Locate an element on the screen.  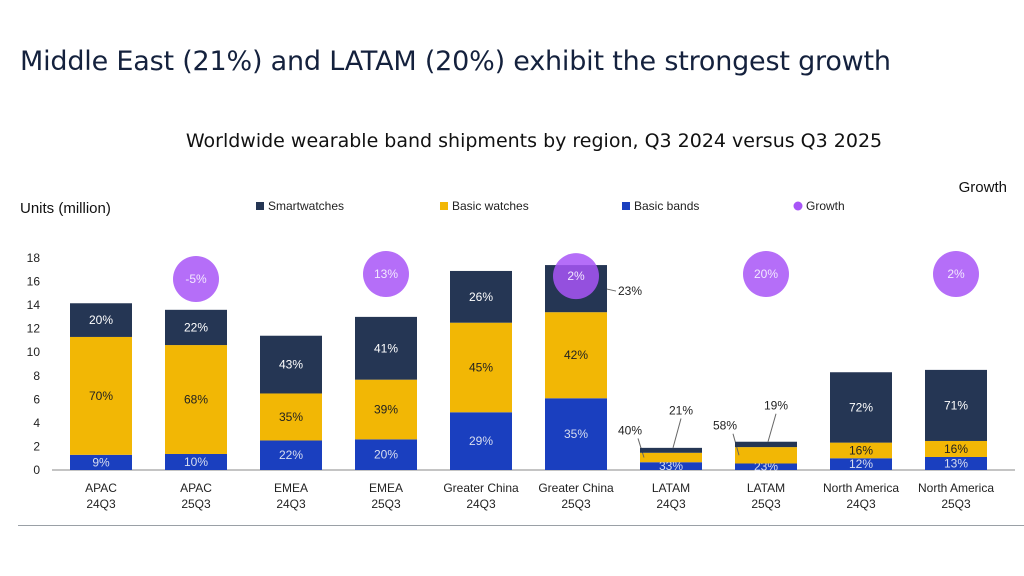
data-label-basic-watches: 39% is located at coordinates (386, 410).